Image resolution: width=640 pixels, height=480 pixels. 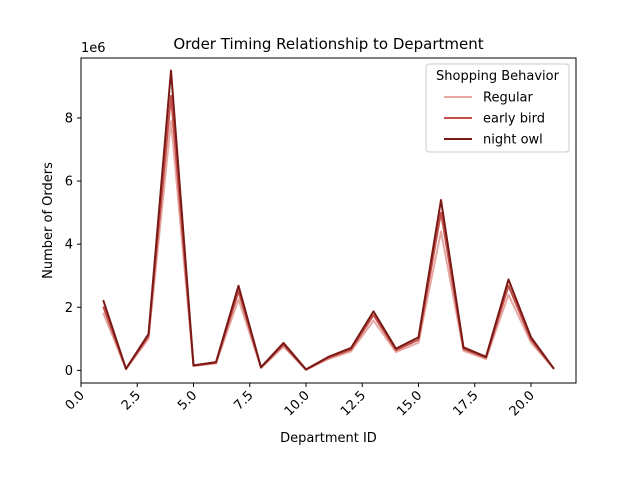 I want to click on legend-title: Shopping Behavior, so click(x=498, y=76).